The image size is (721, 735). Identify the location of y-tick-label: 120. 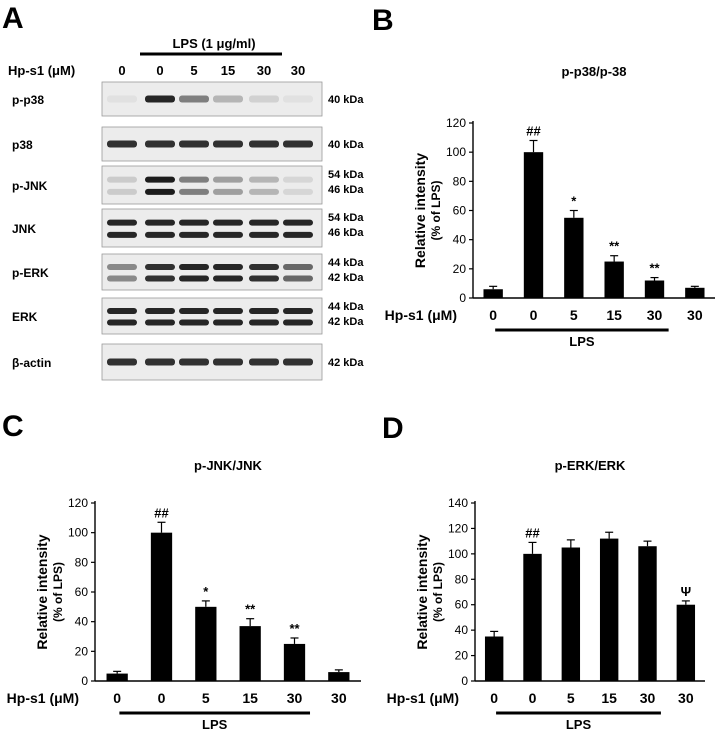
(78, 503).